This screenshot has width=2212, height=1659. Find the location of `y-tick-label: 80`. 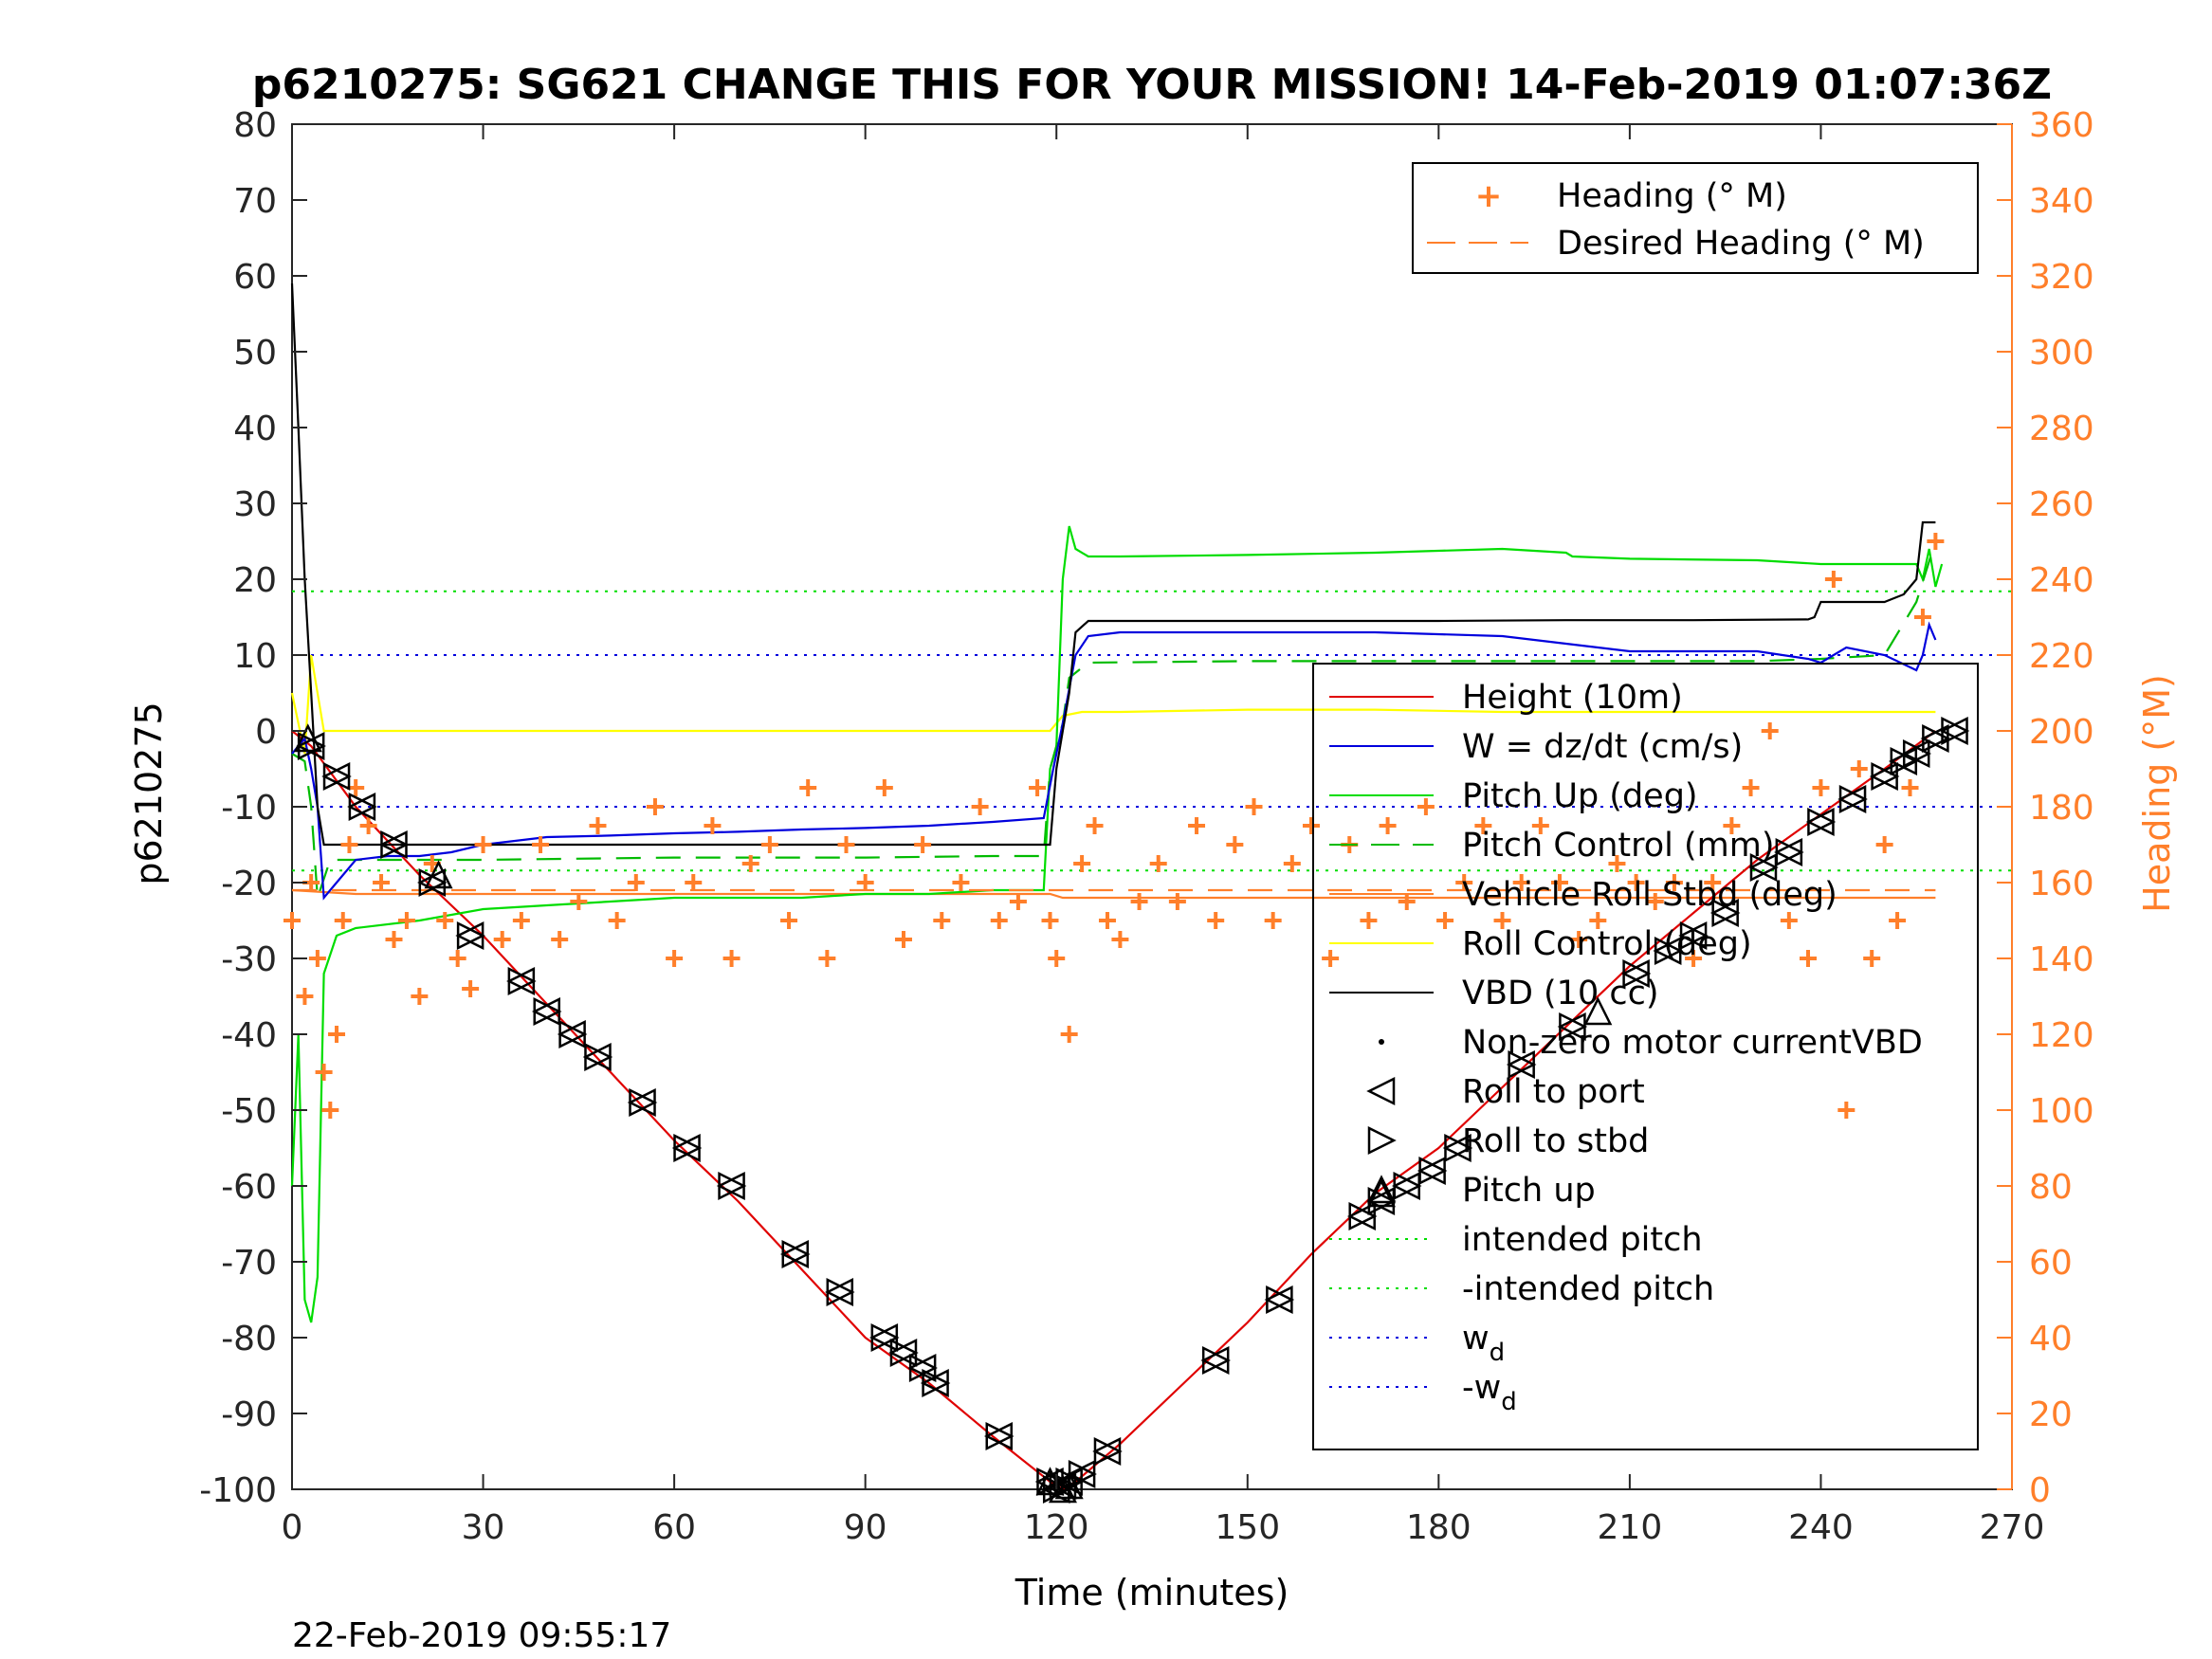

y-tick-label: 80 is located at coordinates (255, 125).